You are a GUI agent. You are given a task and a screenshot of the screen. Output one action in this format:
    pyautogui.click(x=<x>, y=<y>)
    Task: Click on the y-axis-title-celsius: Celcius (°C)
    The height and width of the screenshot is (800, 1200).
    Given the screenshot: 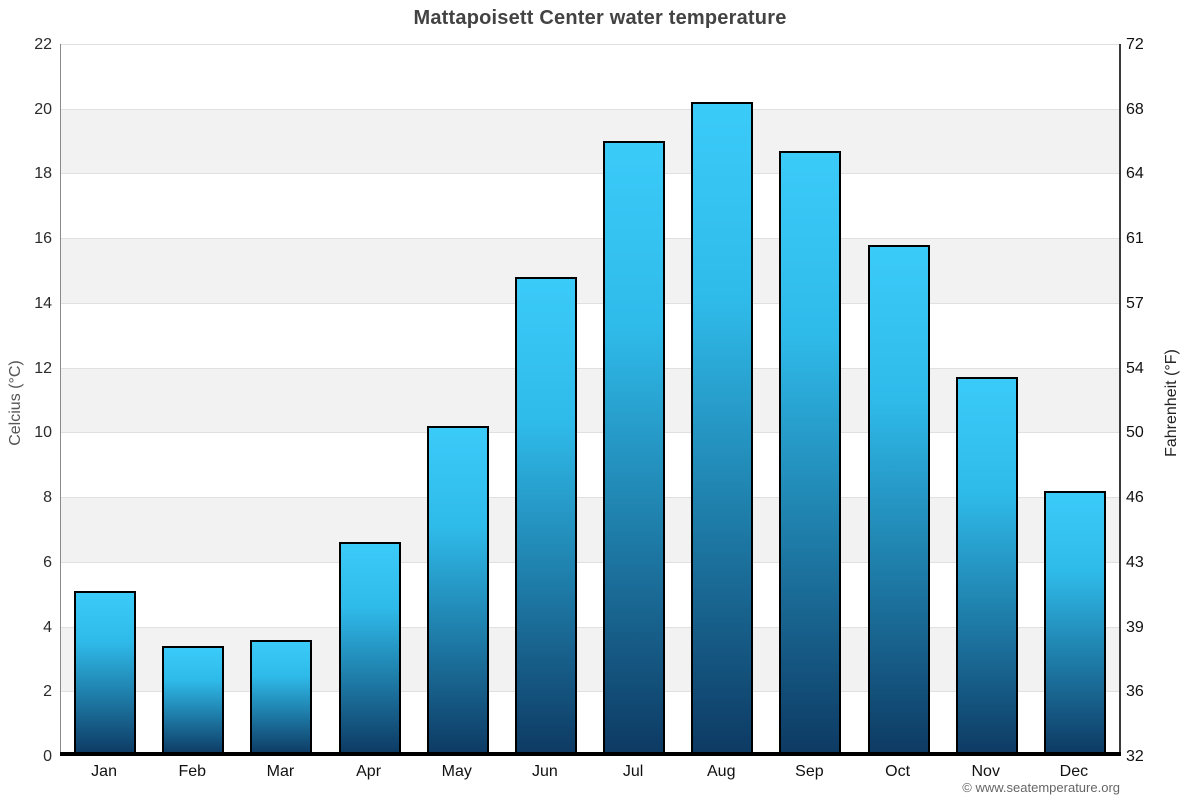 What is the action you would take?
    pyautogui.click(x=15, y=403)
    